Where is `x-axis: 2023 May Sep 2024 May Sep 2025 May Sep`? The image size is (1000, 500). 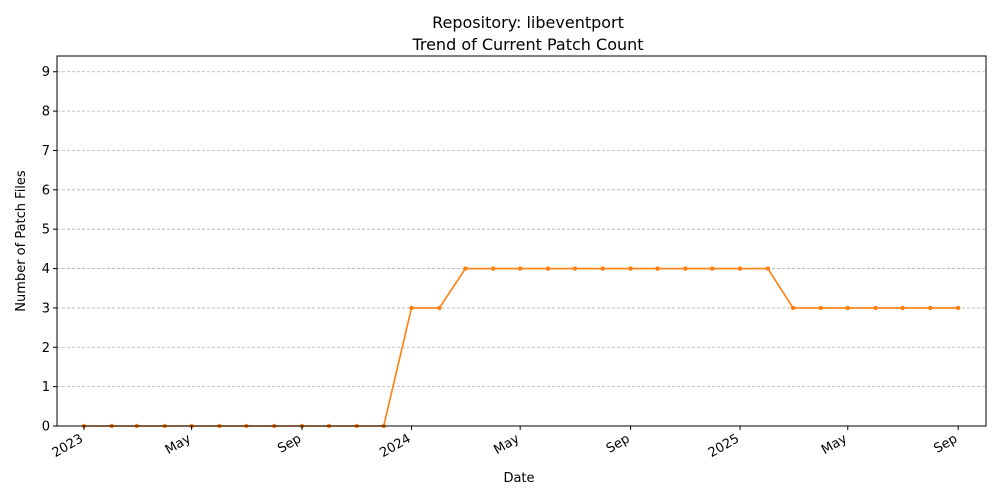
x-axis: 2023 May Sep 2024 May Sep 2025 May Sep is located at coordinates (505, 443).